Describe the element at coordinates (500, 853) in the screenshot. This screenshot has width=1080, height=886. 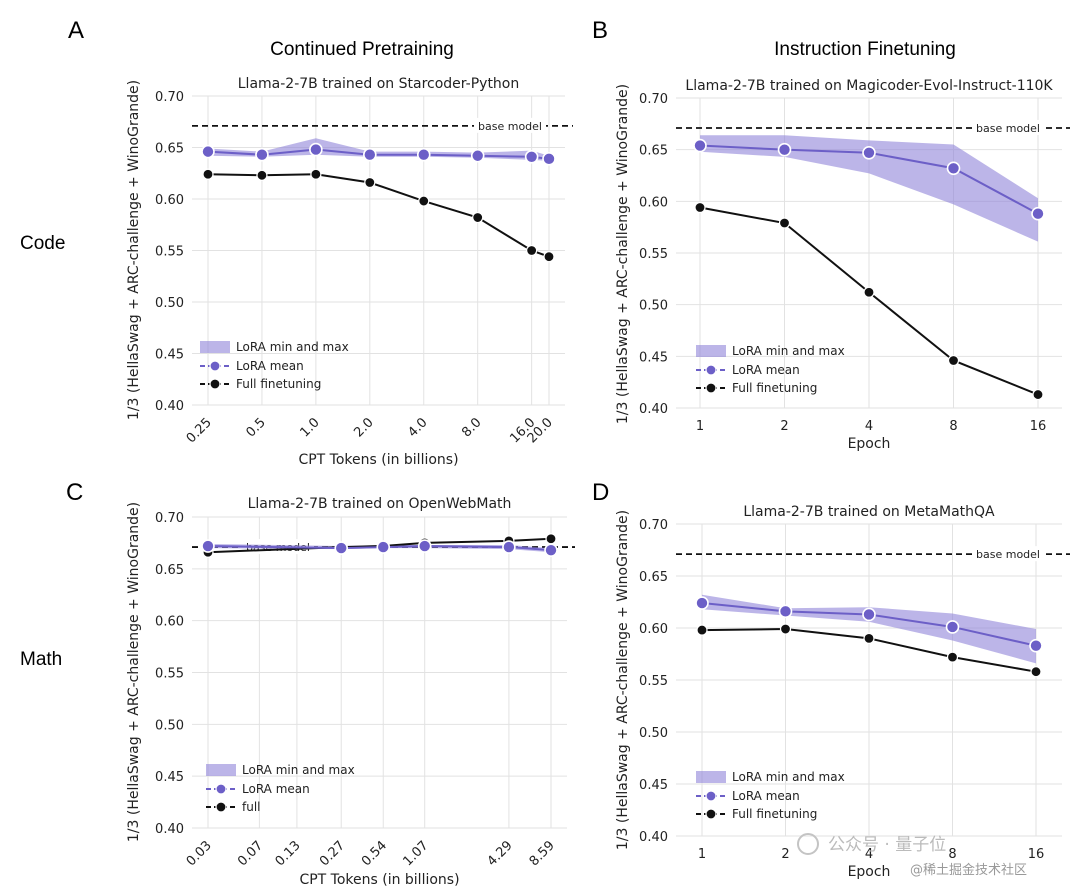
I see `x-tick-label: 4.29` at that location.